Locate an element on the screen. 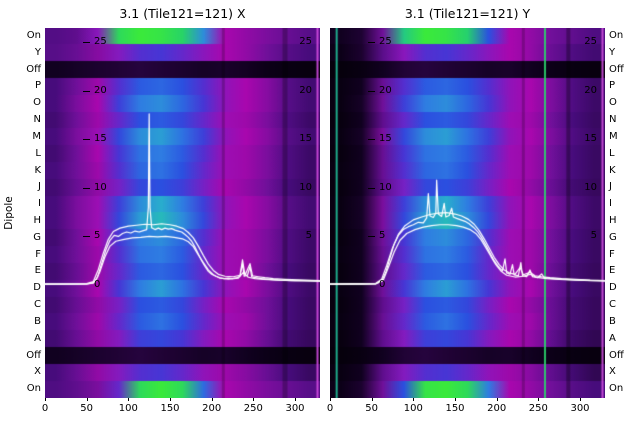 This screenshot has height=440, width=640. panel-title-x: 3.1 (Tile121=121) X is located at coordinates (182, 13).